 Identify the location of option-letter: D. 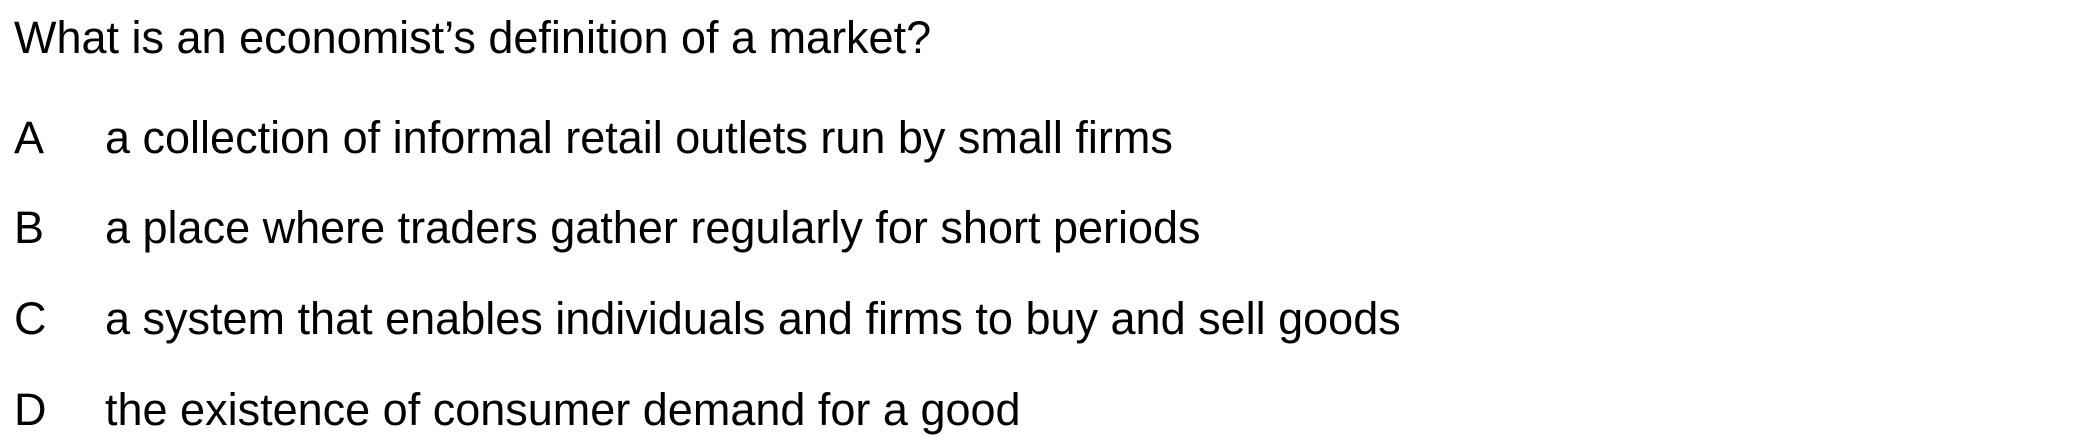
(30, 409).